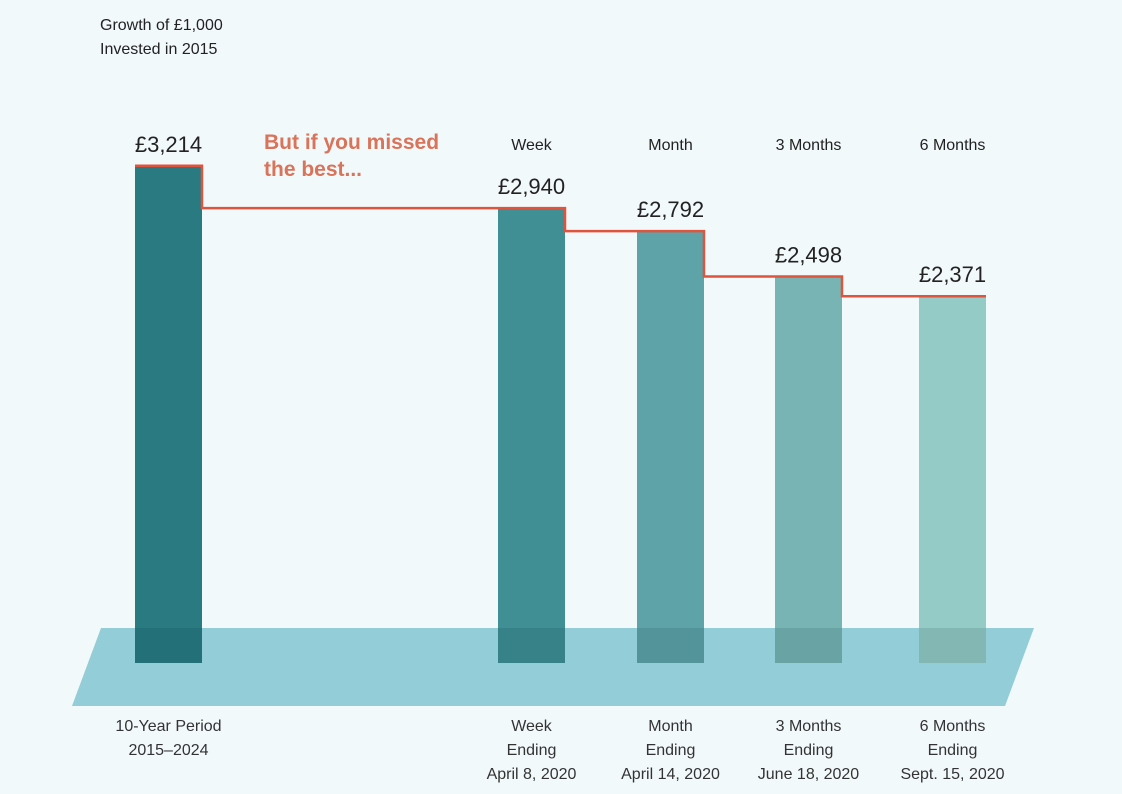 This screenshot has height=794, width=1122. What do you see at coordinates (808, 469) in the screenshot?
I see `bar-3-months` at bounding box center [808, 469].